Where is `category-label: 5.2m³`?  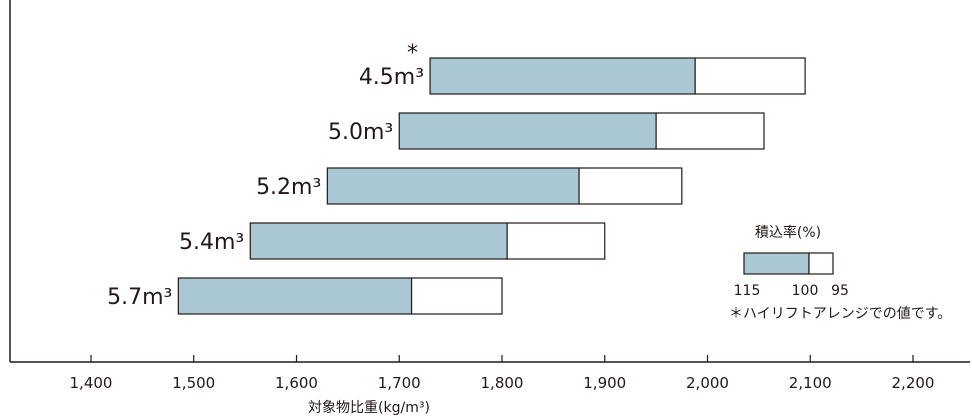 category-label: 5.2m³ is located at coordinates (288, 187).